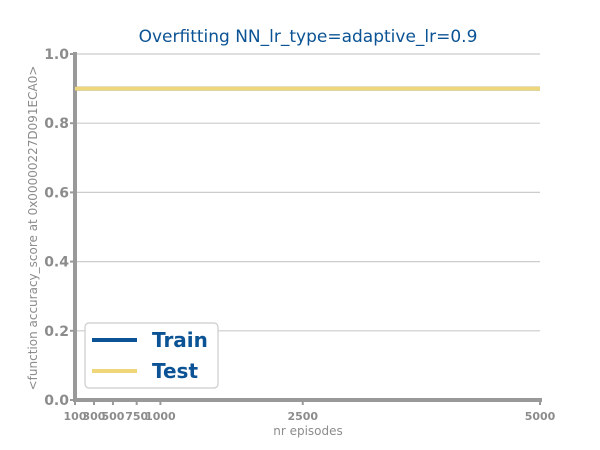  I want to click on x-axis-label: nr episodes, so click(308, 431).